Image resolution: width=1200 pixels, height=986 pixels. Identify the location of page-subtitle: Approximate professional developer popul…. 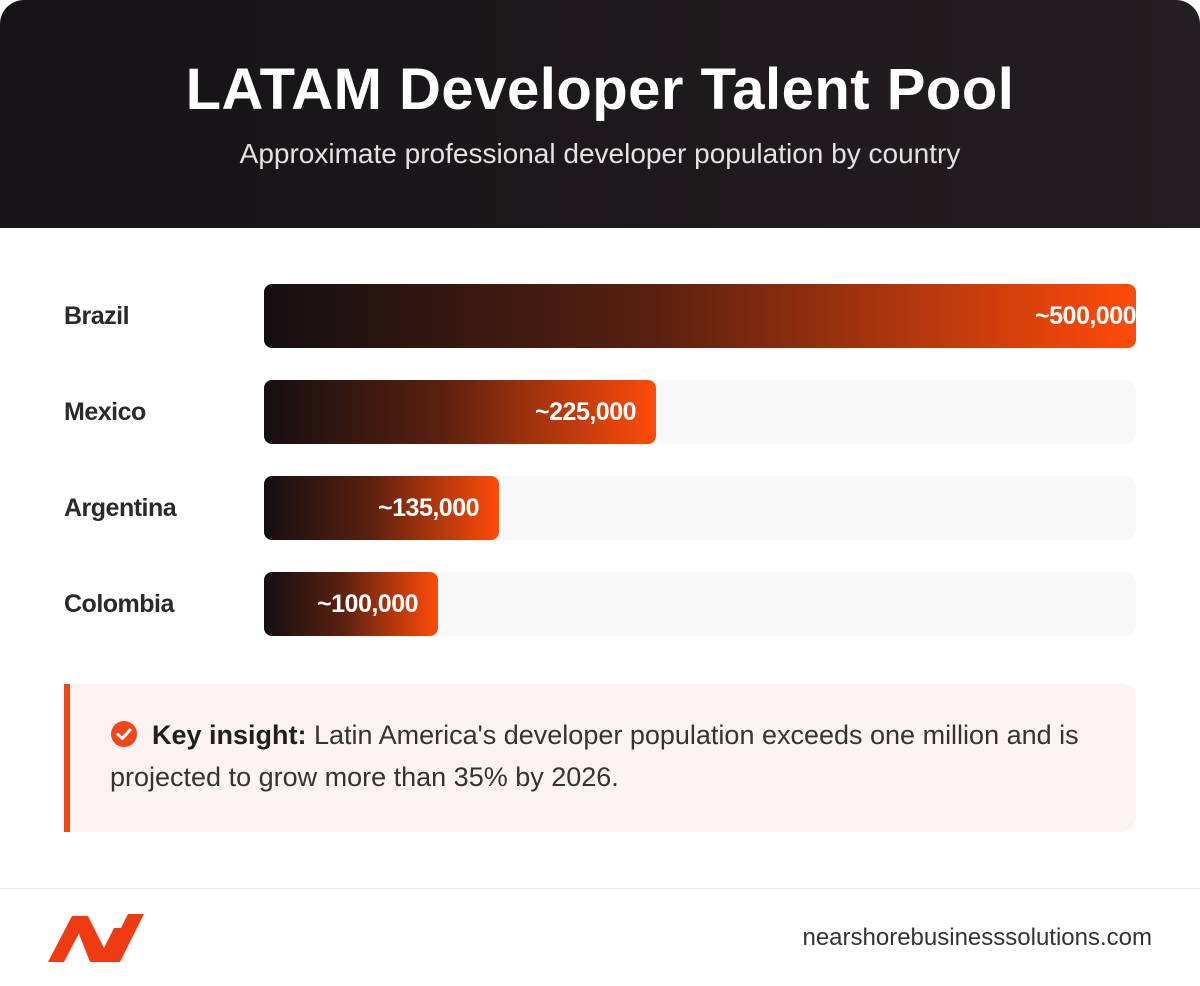
(600, 153).